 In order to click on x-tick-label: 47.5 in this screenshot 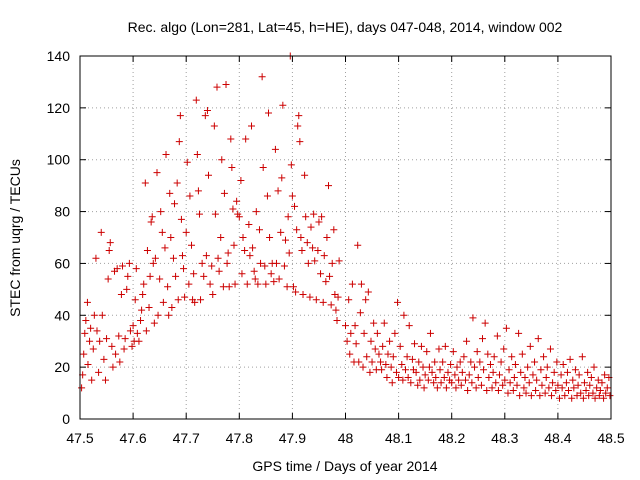, I will do `click(79, 438)`.